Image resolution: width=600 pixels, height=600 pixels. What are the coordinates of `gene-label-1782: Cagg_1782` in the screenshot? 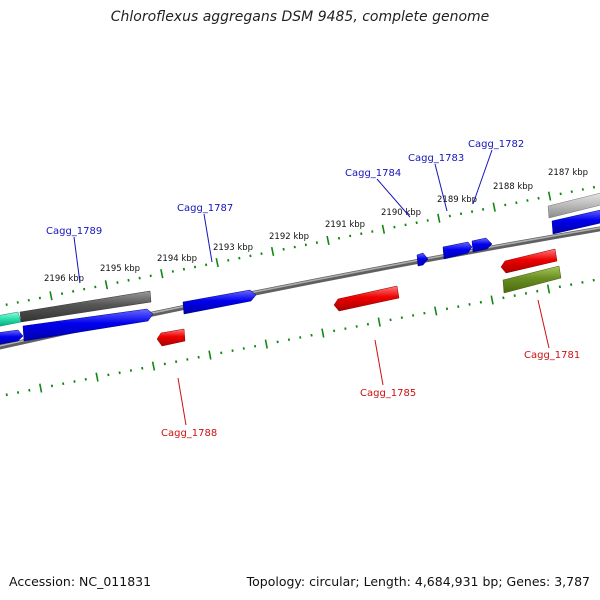 It's located at (496, 144).